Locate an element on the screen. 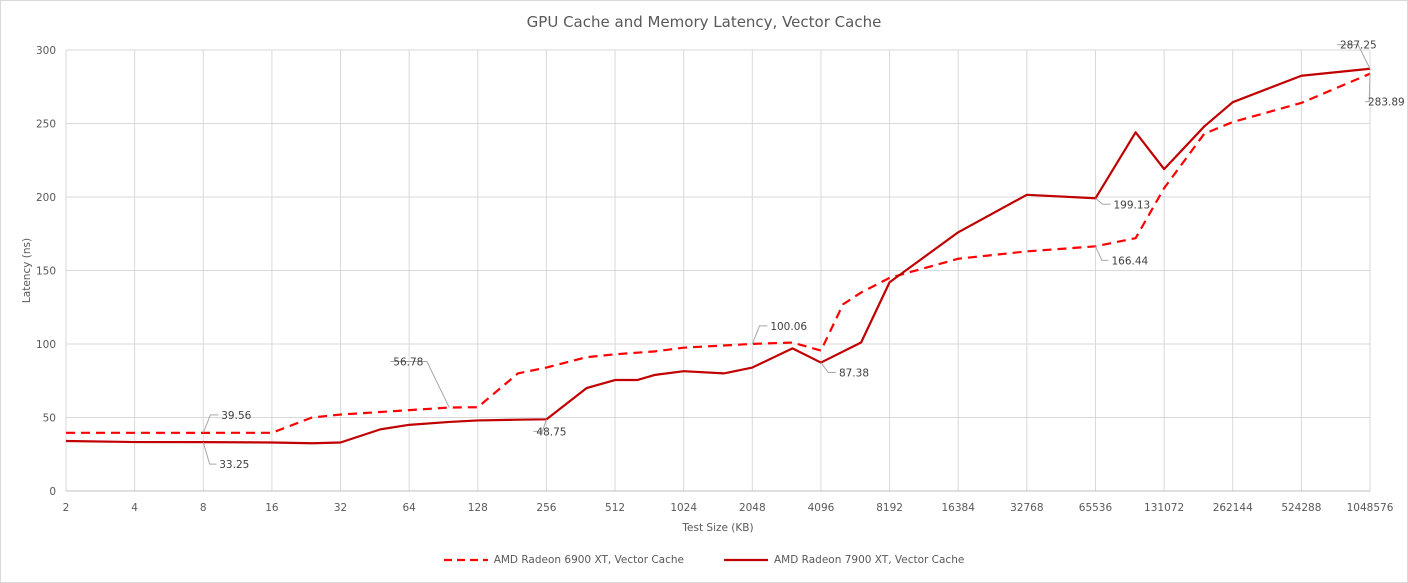  y-tick-label: 100 is located at coordinates (46, 345).